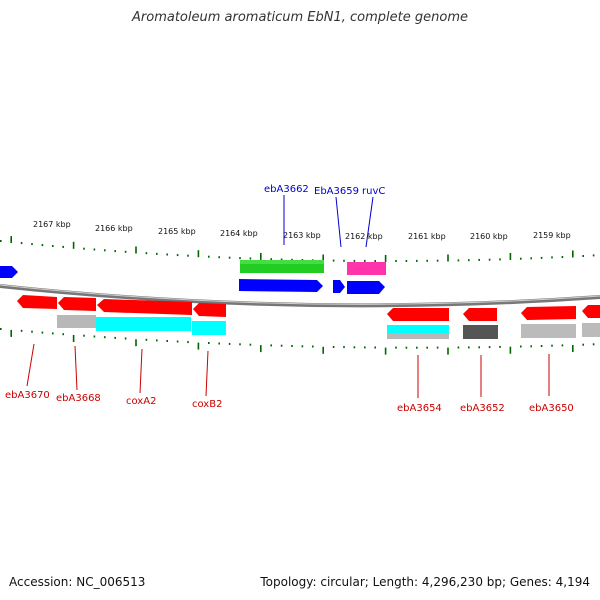 Image resolution: width=600 pixels, height=600 pixels. Describe the element at coordinates (552, 235) in the screenshot. I see `tick-label: 2159 kbp` at that location.